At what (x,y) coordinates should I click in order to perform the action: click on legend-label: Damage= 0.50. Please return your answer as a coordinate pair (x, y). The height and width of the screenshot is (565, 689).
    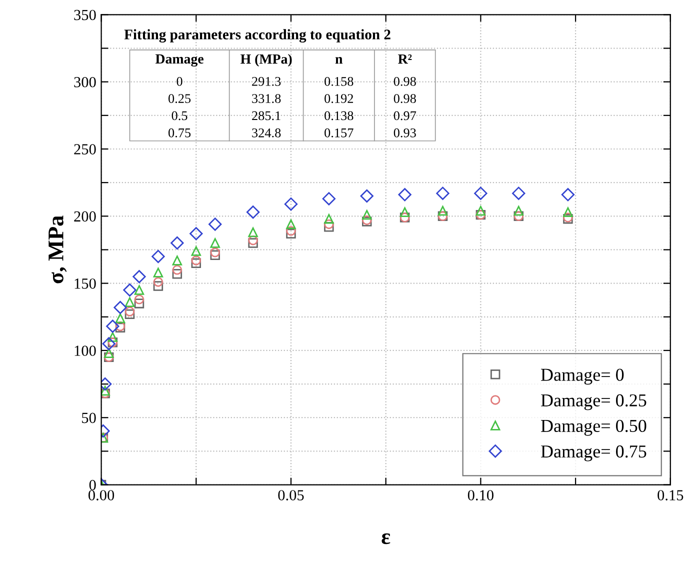
    Looking at the image, I should click on (593, 428).